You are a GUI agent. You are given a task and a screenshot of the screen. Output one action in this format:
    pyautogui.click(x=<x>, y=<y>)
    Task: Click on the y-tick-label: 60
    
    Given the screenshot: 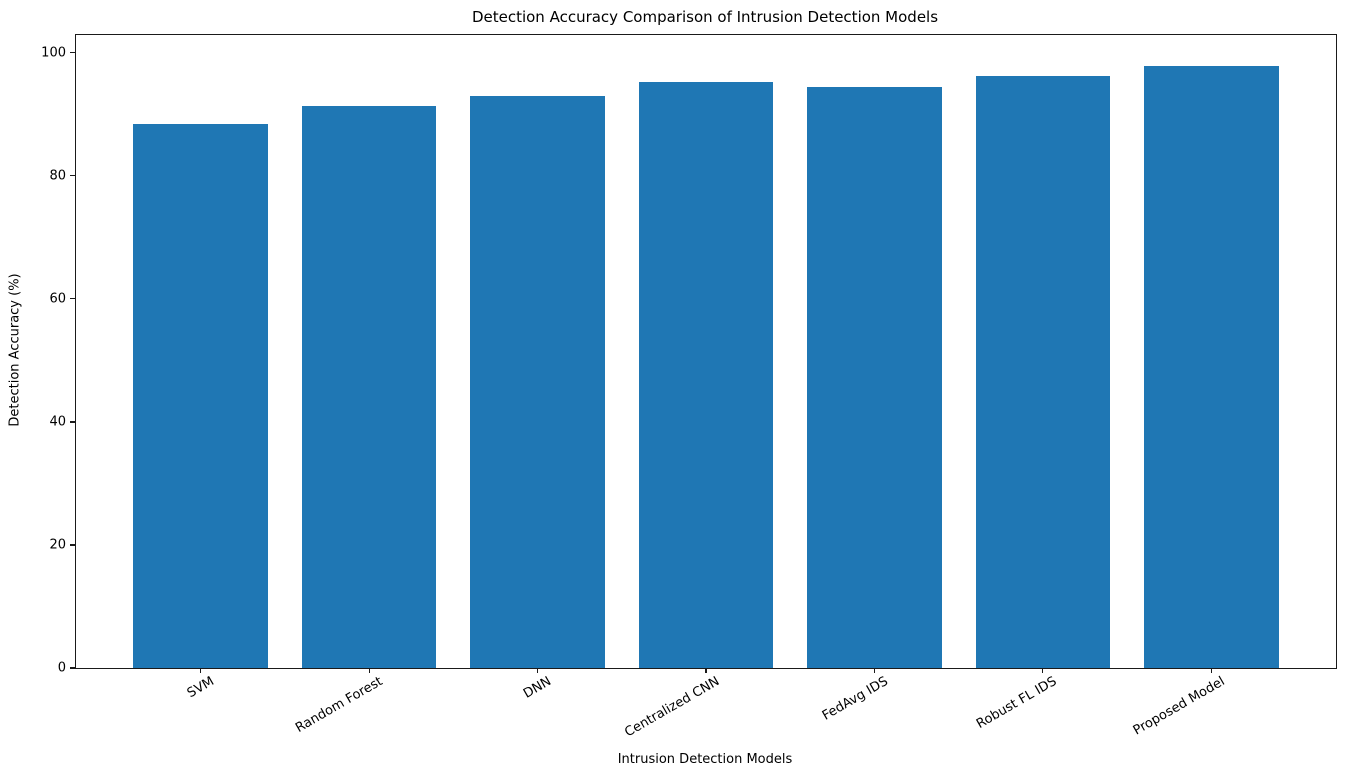 What is the action you would take?
    pyautogui.click(x=57, y=299)
    